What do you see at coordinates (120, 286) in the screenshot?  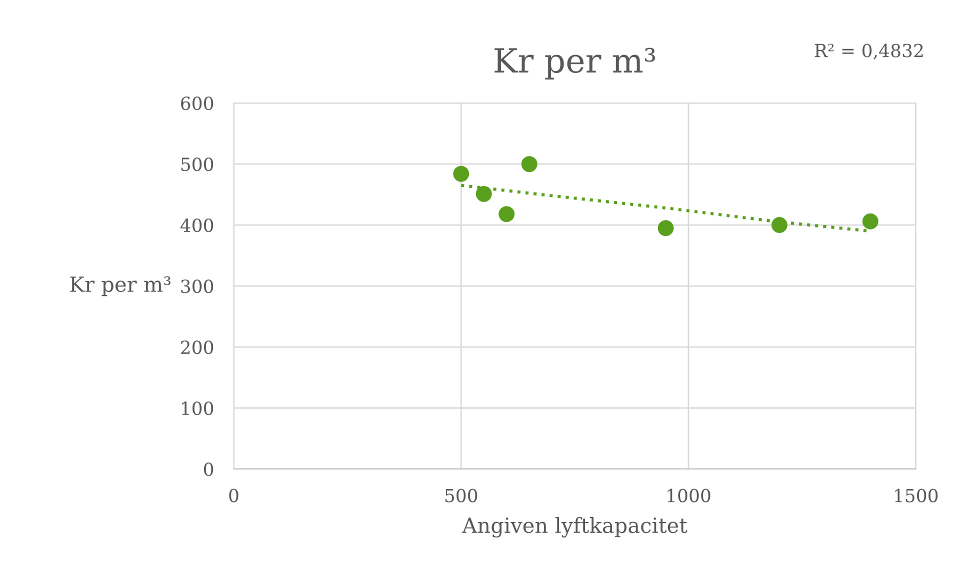 I see `y-axis-title: Kr per m³` at bounding box center [120, 286].